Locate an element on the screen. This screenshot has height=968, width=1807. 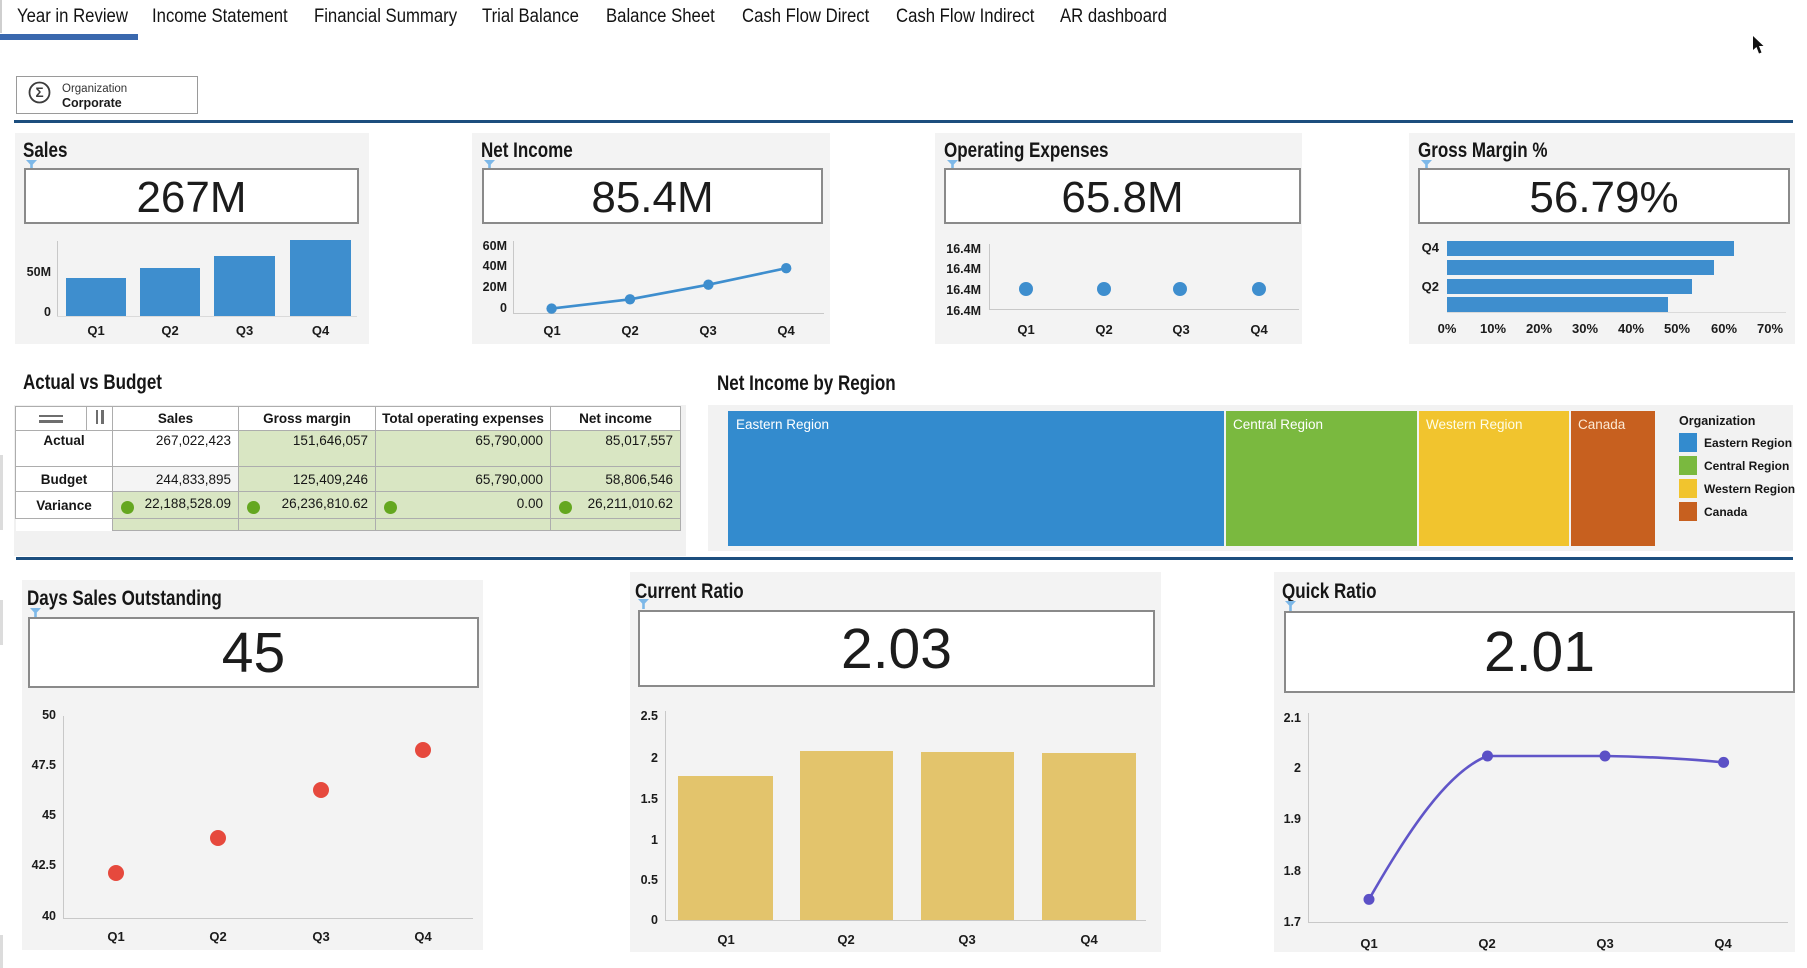
svg-text: Σ is located at coordinates (39, 92).